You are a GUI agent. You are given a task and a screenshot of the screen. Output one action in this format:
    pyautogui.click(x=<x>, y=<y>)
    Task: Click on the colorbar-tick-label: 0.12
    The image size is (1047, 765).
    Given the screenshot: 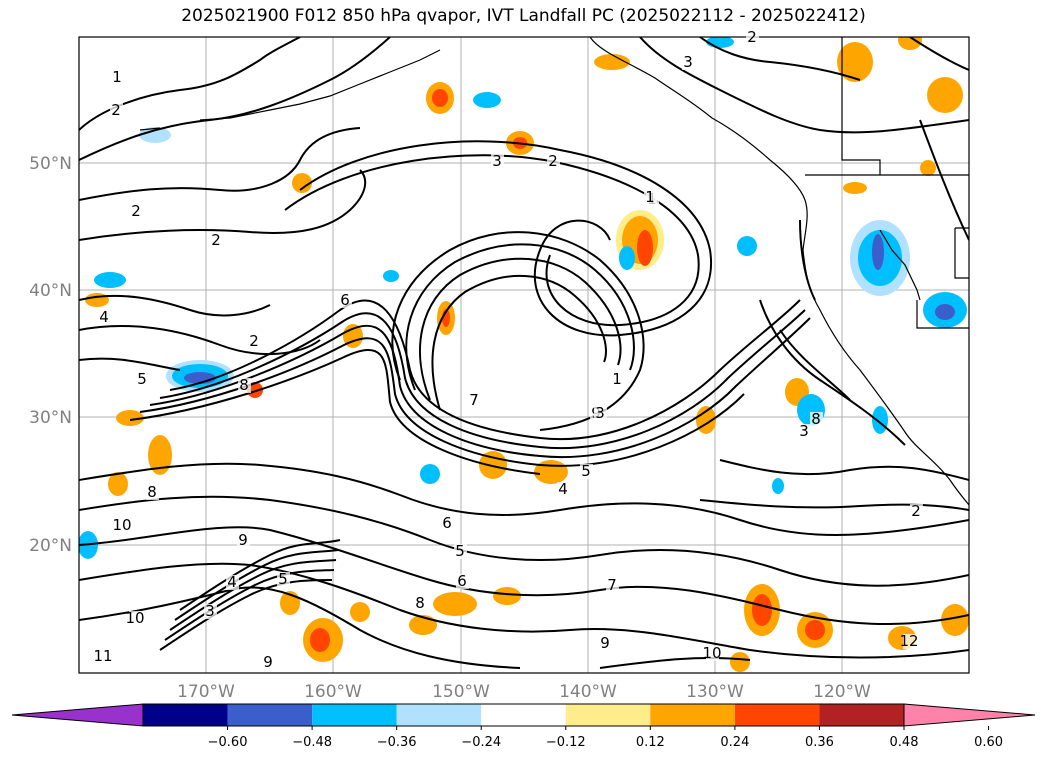 What is the action you would take?
    pyautogui.click(x=650, y=742)
    